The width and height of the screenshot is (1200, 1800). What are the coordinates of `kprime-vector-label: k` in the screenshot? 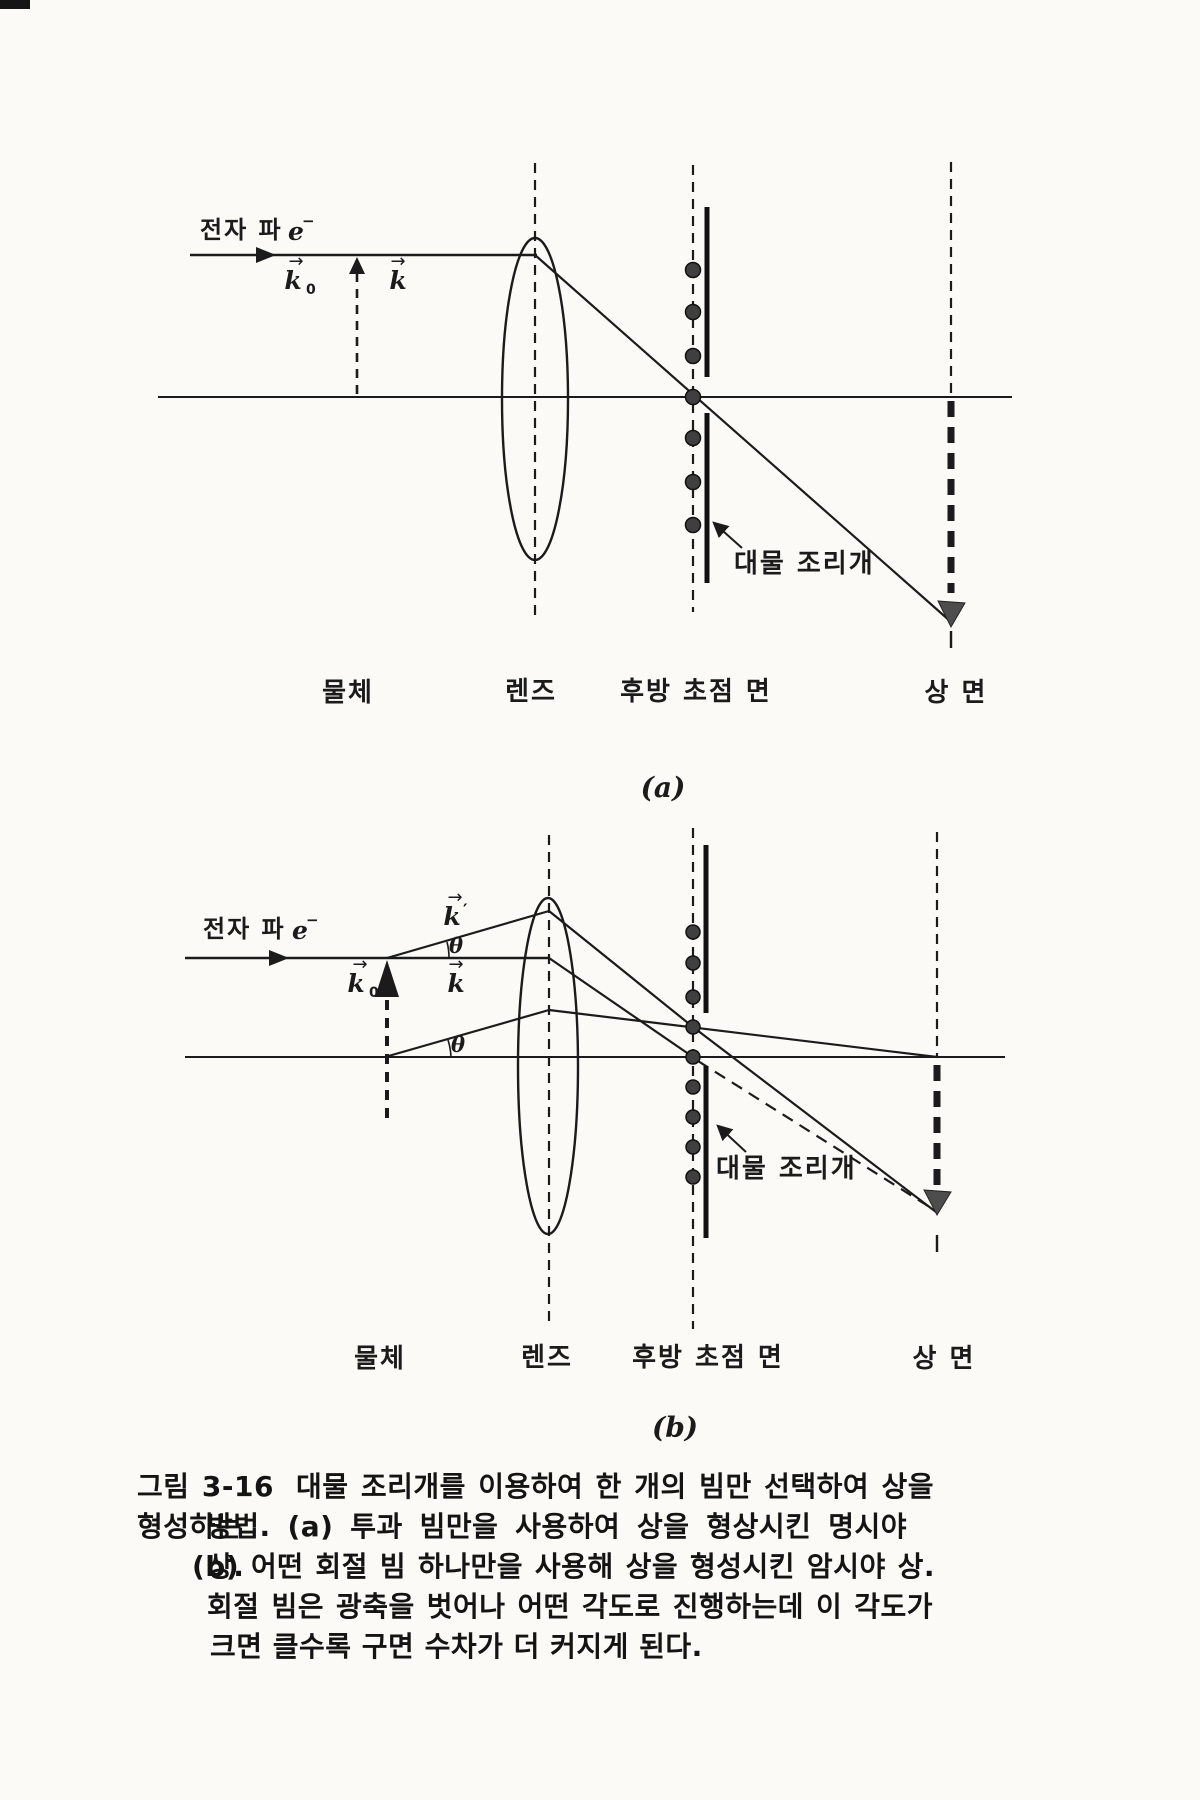 It's located at (451, 916).